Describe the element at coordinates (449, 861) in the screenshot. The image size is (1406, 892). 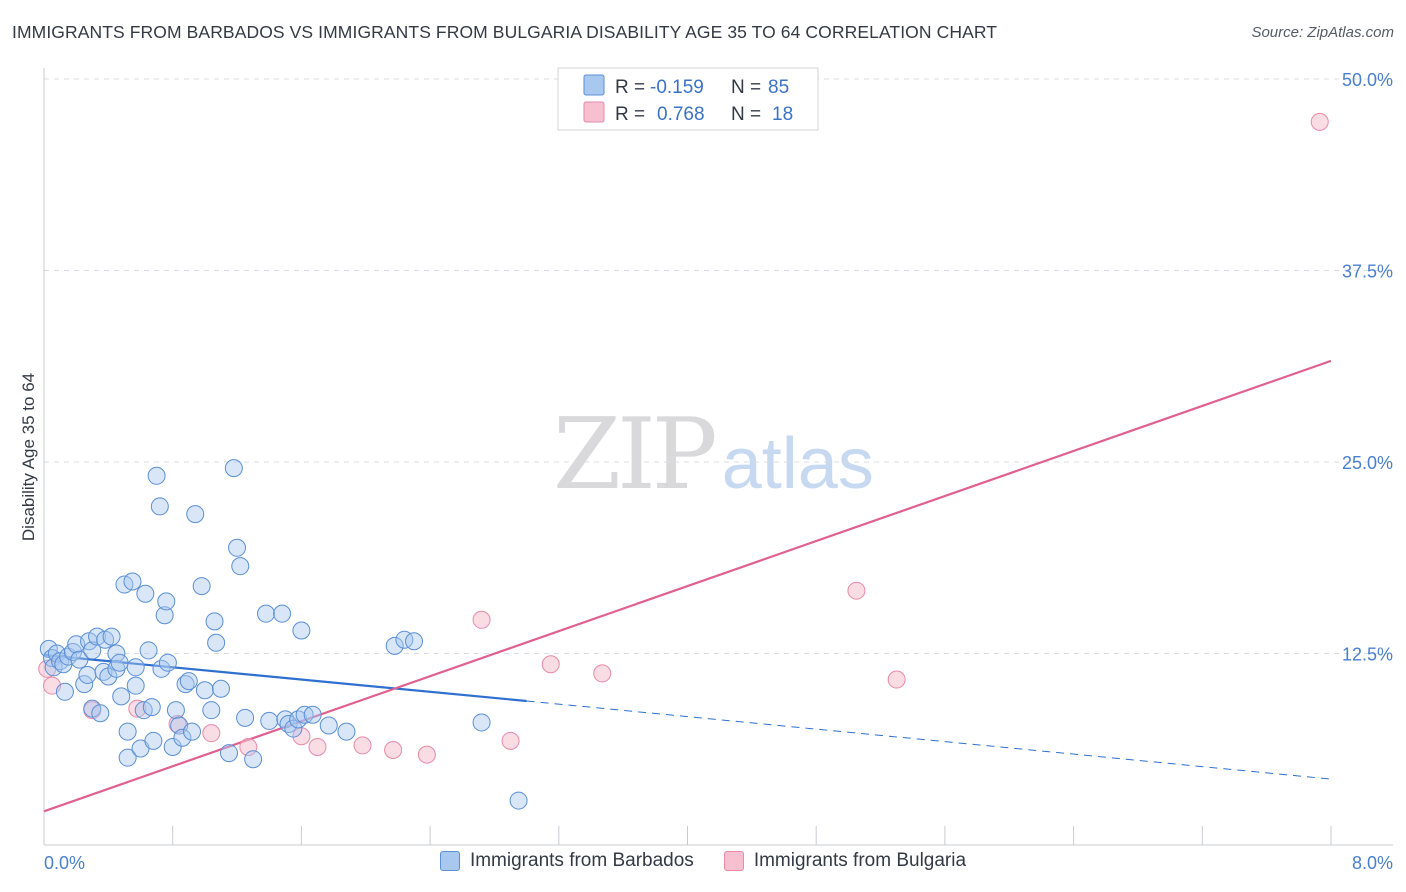
I see `series-swatch-barbados` at that location.